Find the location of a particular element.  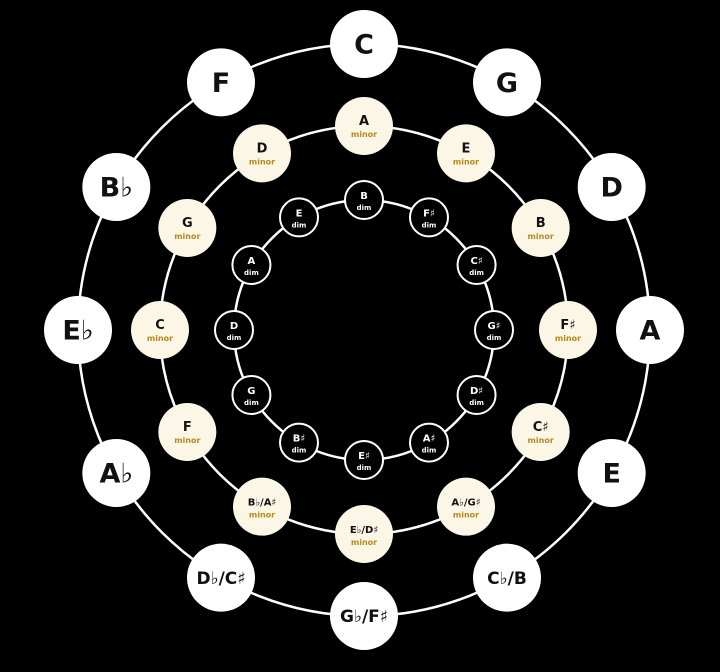

minor-key-b-flat-a-sharp: B♭/A♯ minor is located at coordinates (262, 506).